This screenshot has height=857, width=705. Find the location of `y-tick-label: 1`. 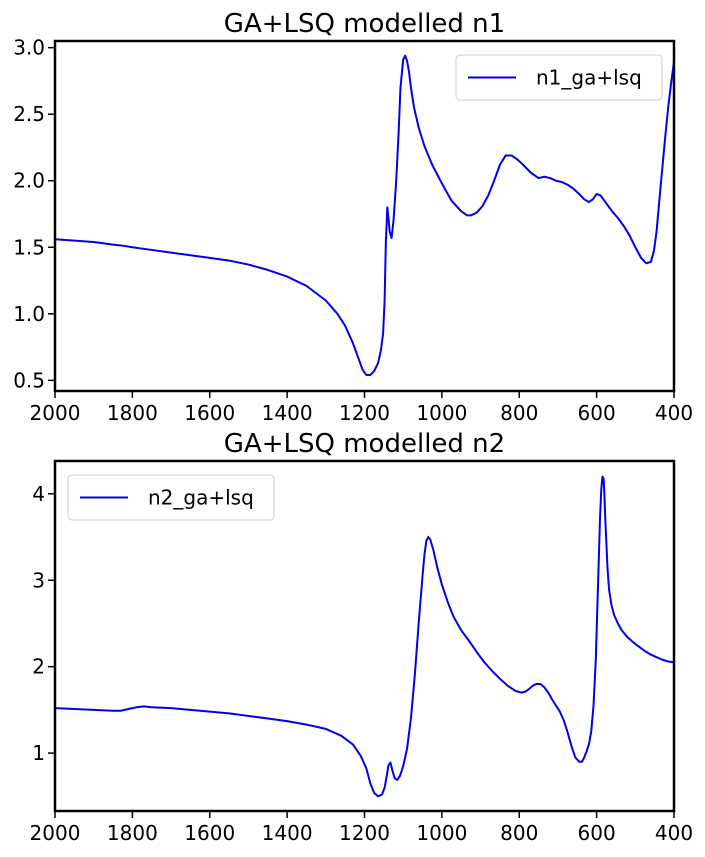

y-tick-label: 1 is located at coordinates (38, 753).